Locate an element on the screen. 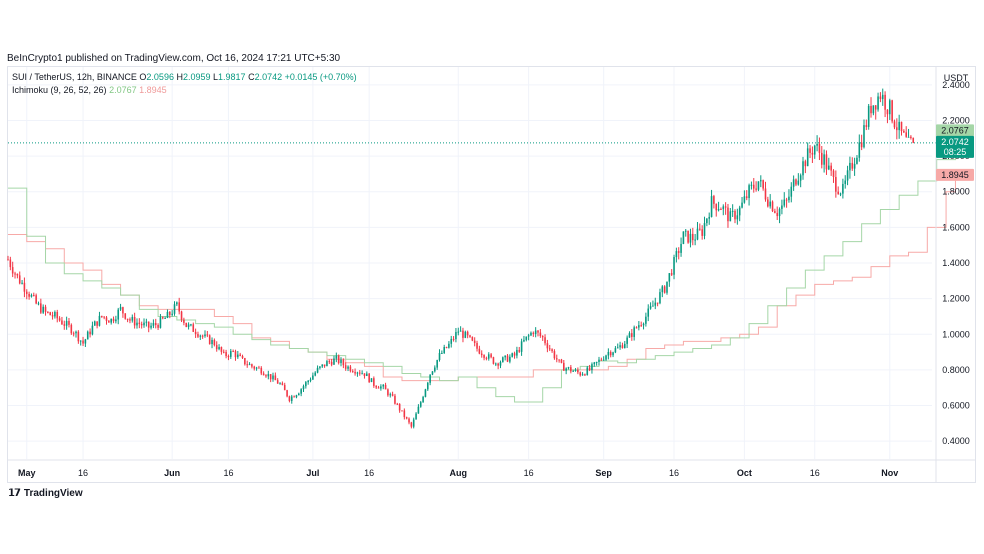 The height and width of the screenshot is (554, 984). price-label-text: 2.0742 is located at coordinates (955, 142).